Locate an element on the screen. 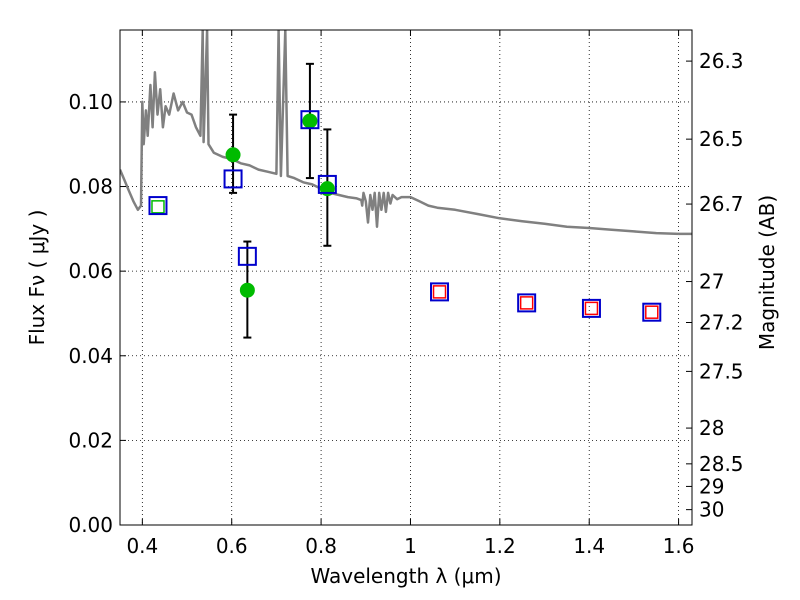 Image resolution: width=800 pixels, height=600 pixels. right-axis-label-text: Magnitude (AB) is located at coordinates (767, 272).